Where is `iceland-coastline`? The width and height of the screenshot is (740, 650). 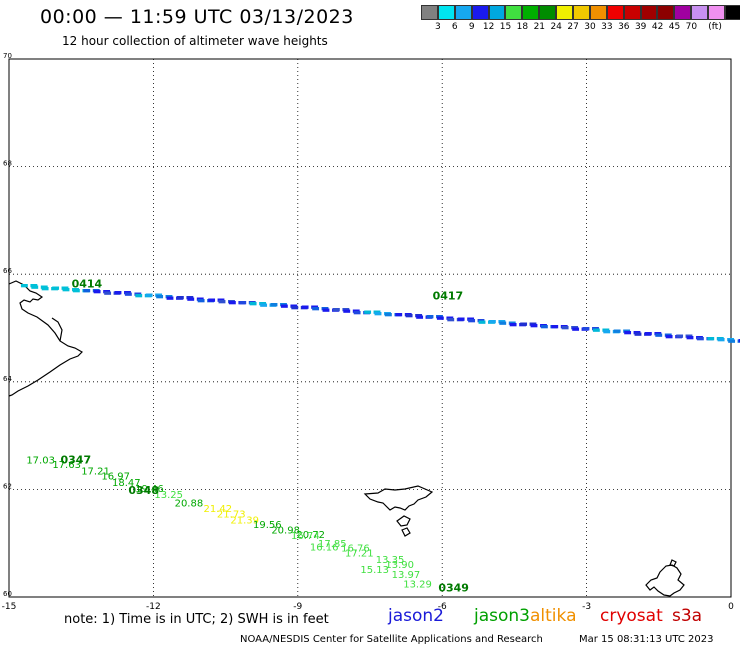
iceland-coastline is located at coordinates (45, 338).